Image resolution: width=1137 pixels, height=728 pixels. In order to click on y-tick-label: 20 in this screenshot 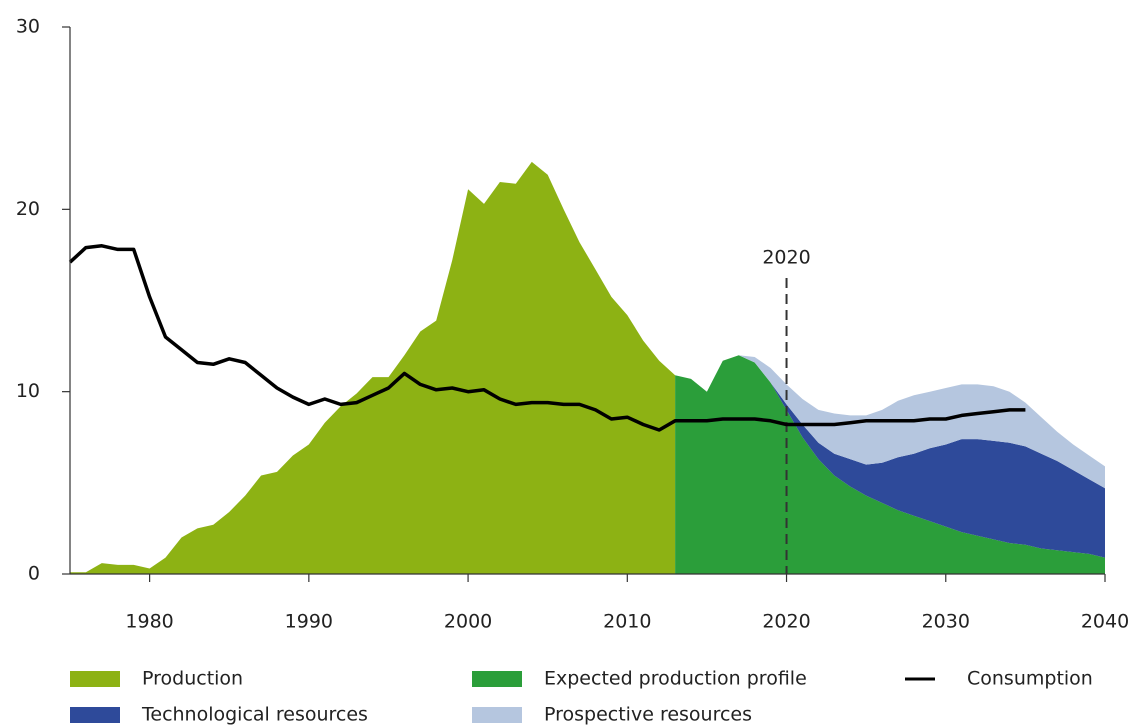, I will do `click(28, 209)`.